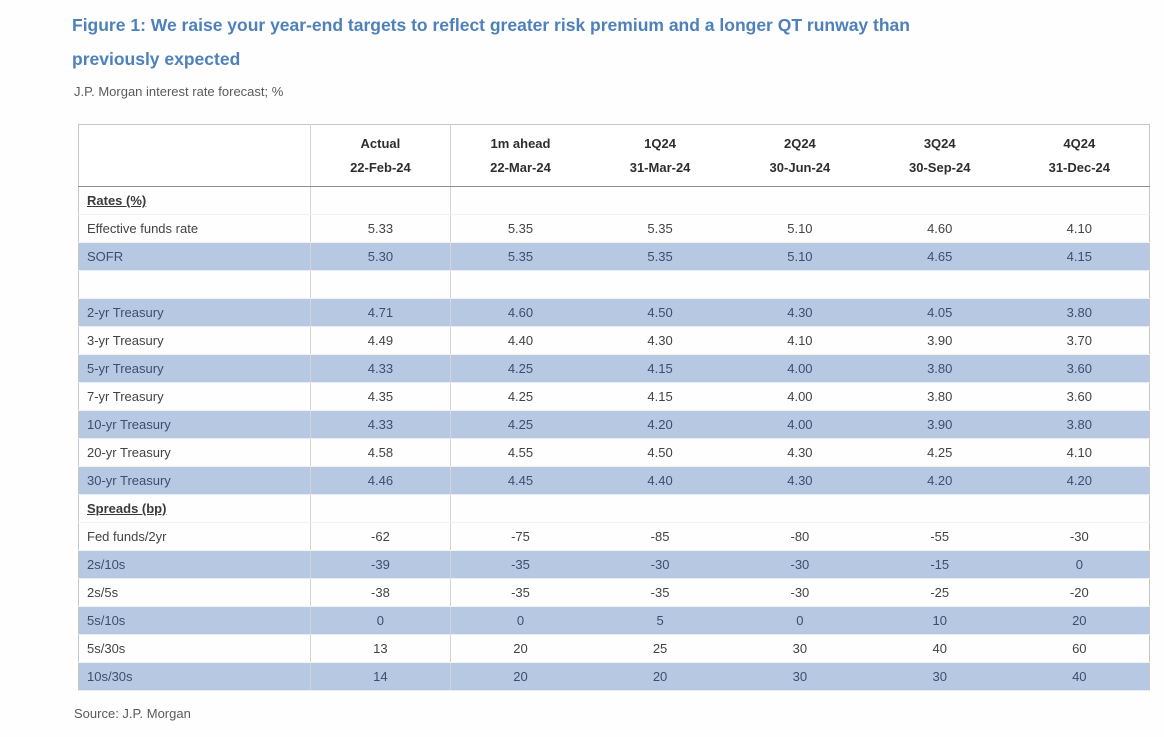  Describe the element at coordinates (1079, 676) in the screenshot. I see `cell-value: 40` at that location.